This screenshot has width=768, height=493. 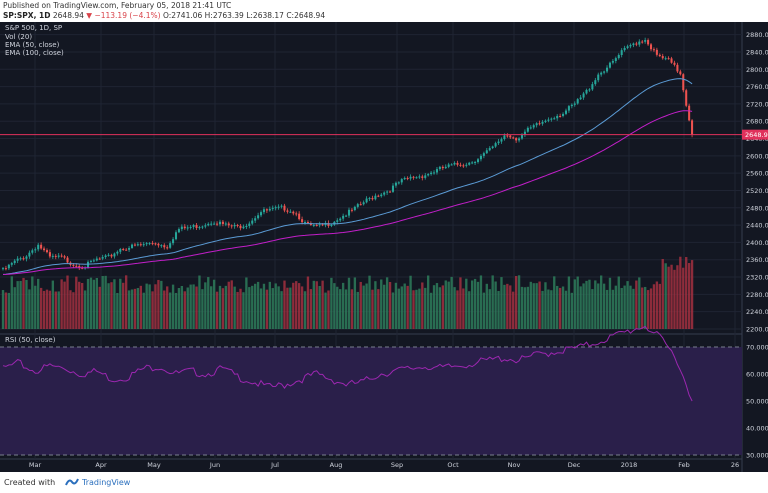 I want to click on time-tick-label: Apr, so click(x=101, y=465).